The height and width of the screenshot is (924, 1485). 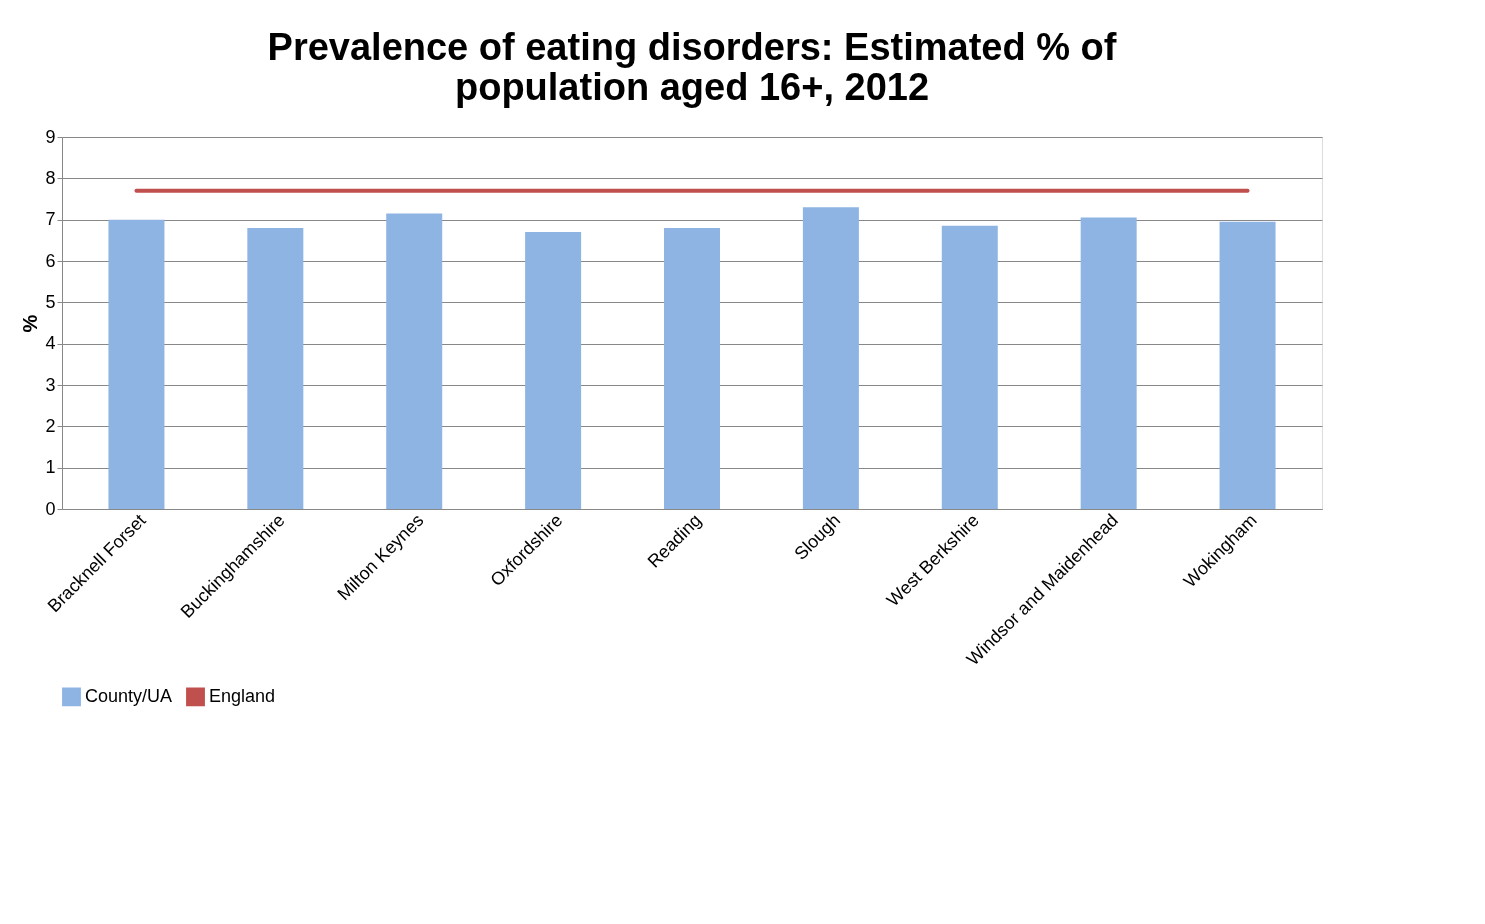 What do you see at coordinates (50, 260) in the screenshot?
I see `y-tick-label: 6` at bounding box center [50, 260].